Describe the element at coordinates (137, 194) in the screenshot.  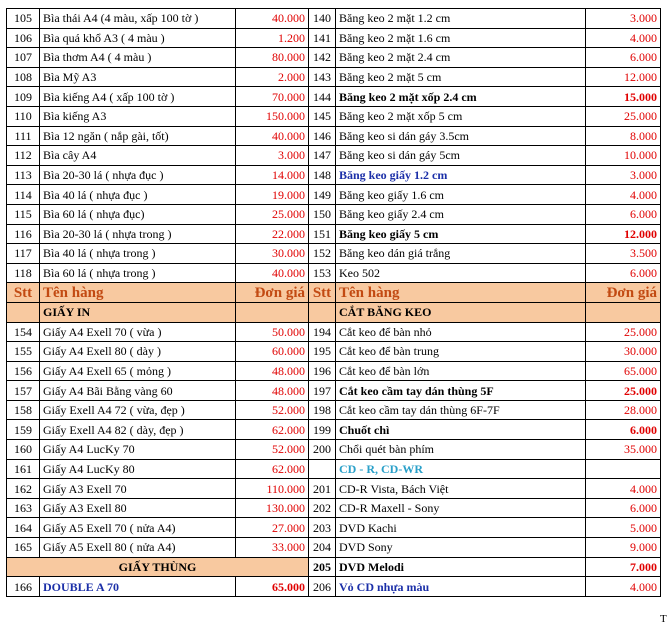
I see `item-name: Bìa 40 lá ( nhựa đục )` at that location.